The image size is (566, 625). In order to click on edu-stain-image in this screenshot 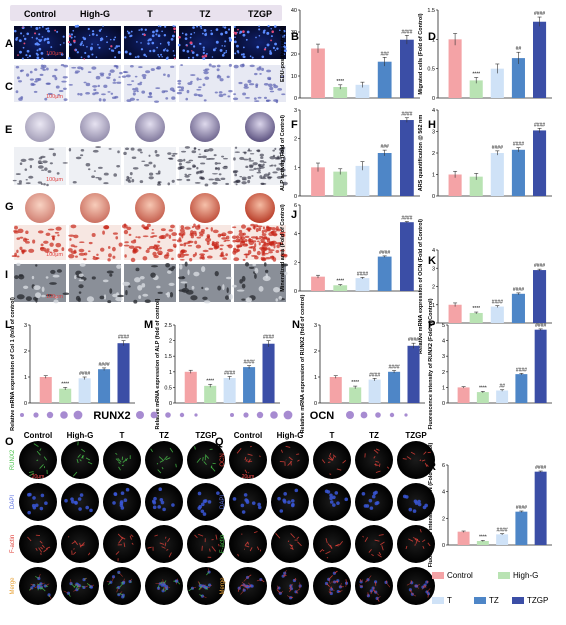, I will do `click(150, 42)`.